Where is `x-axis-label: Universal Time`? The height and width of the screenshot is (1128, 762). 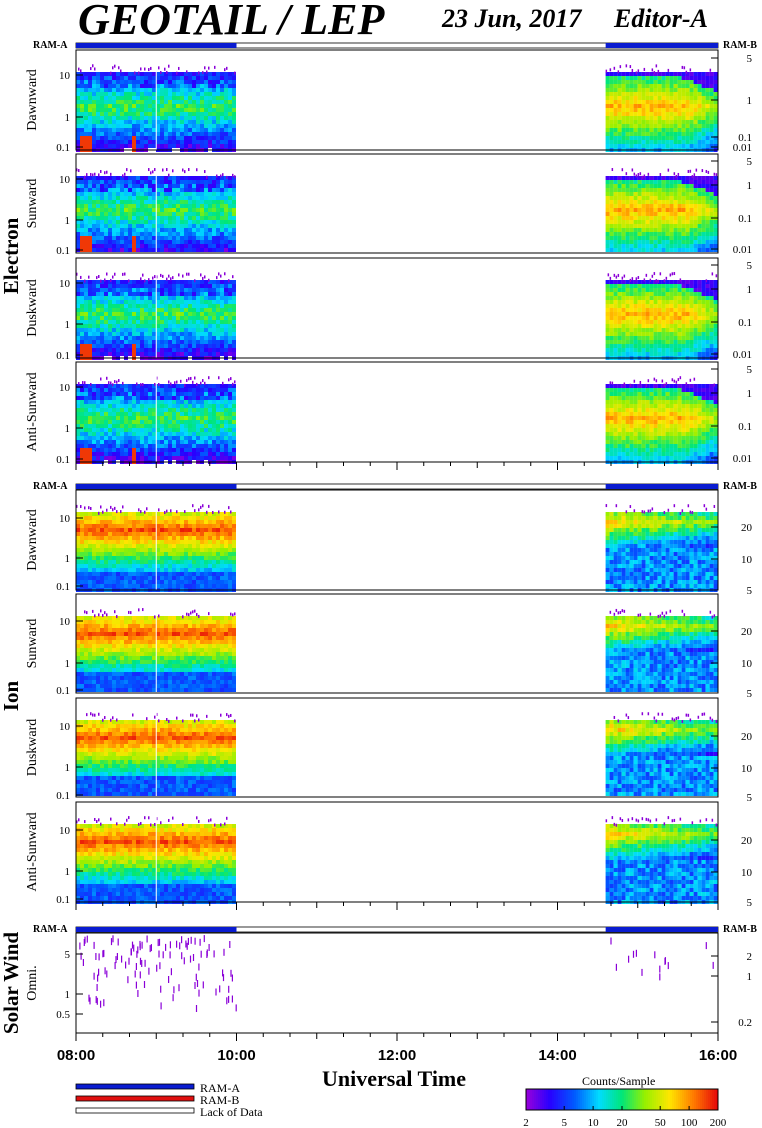 x-axis-label: Universal Time is located at coordinates (394, 1078).